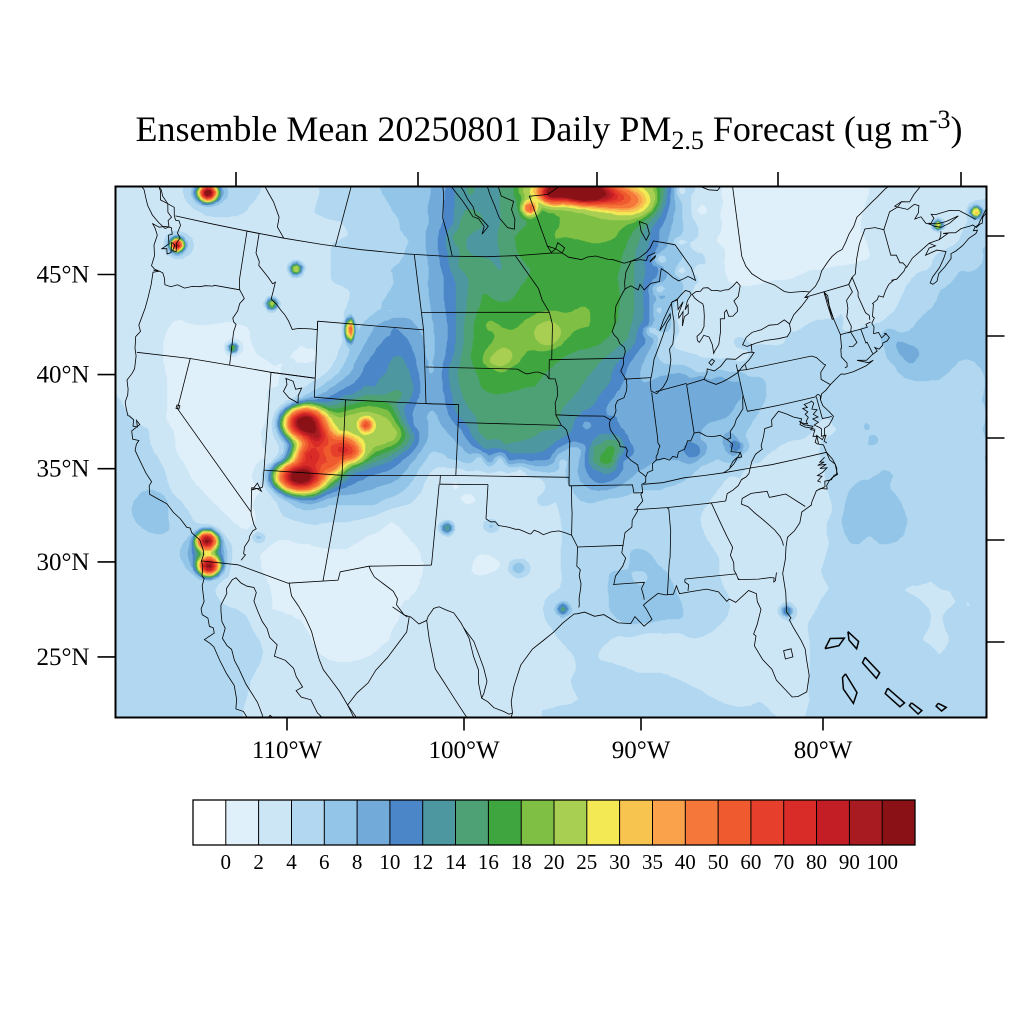 The width and height of the screenshot is (1024, 1024). What do you see at coordinates (226, 862) in the screenshot?
I see `svg-text: 0` at bounding box center [226, 862].